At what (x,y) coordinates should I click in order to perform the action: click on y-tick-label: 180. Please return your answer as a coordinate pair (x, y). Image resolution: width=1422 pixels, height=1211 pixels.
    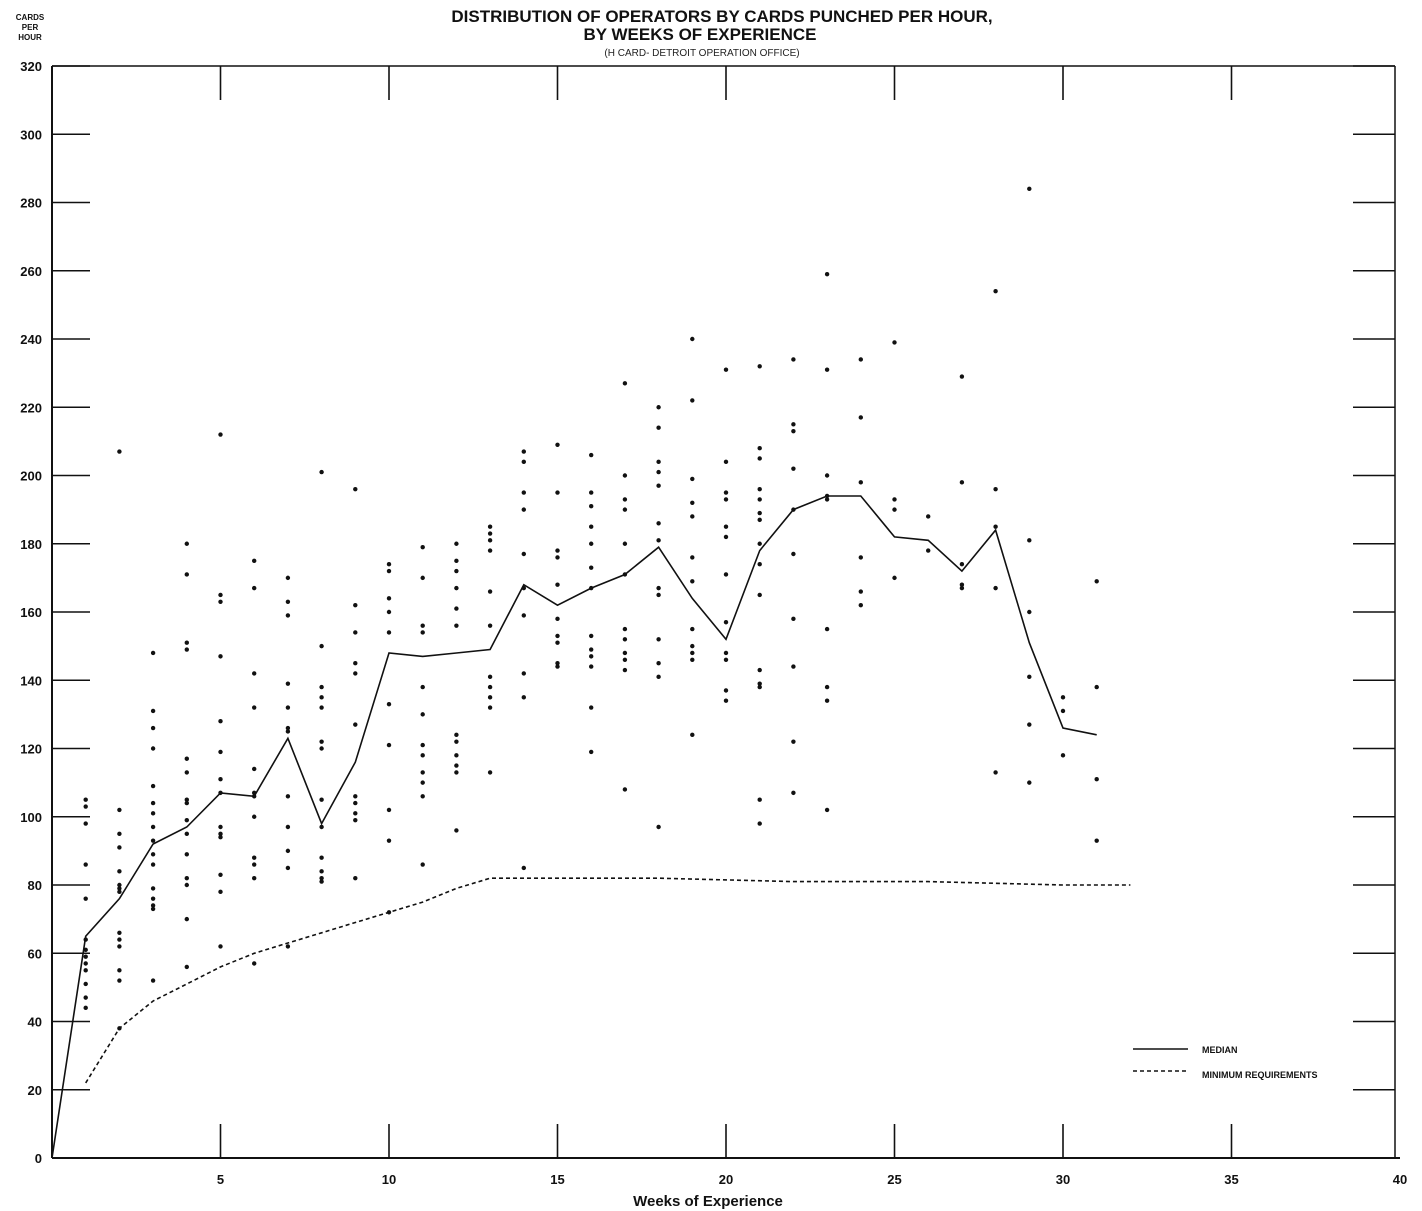
    Looking at the image, I should click on (31, 544).